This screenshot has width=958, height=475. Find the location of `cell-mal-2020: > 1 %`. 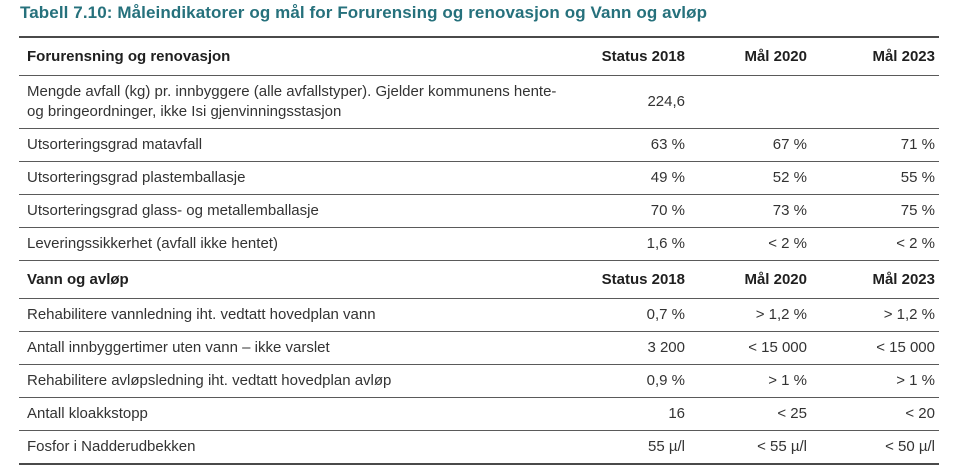

cell-mal-2020: > 1 % is located at coordinates (787, 380).